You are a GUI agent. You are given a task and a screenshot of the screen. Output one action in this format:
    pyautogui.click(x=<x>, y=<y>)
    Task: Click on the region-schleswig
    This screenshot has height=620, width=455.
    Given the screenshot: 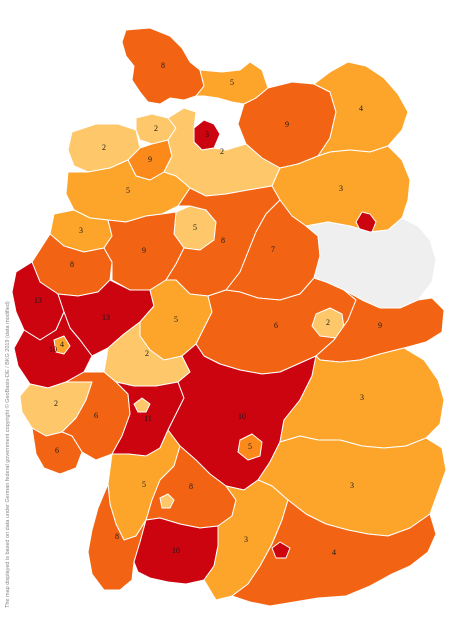 What is the action you would take?
    pyautogui.click(x=163, y=66)
    